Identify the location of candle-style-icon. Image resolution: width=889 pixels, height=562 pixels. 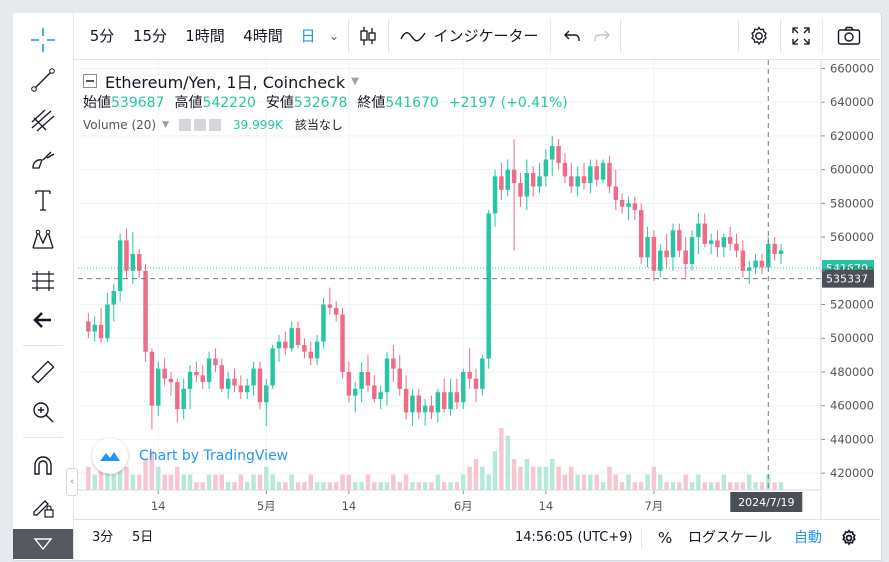
(368, 36).